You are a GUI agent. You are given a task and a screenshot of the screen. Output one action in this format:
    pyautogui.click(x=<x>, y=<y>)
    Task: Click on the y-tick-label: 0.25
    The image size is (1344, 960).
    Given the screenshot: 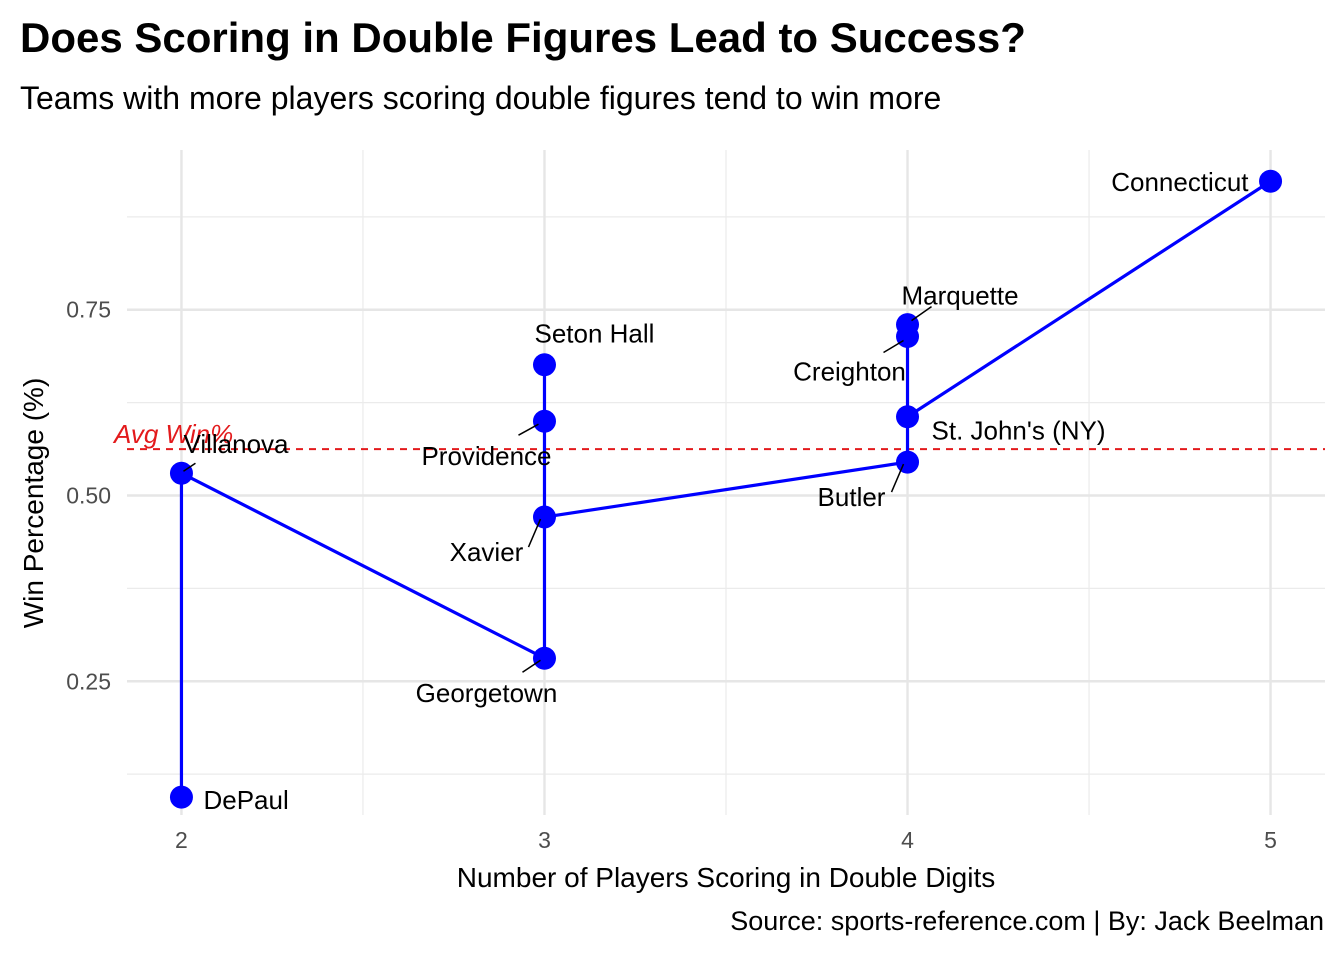 What is the action you would take?
    pyautogui.click(x=88, y=681)
    